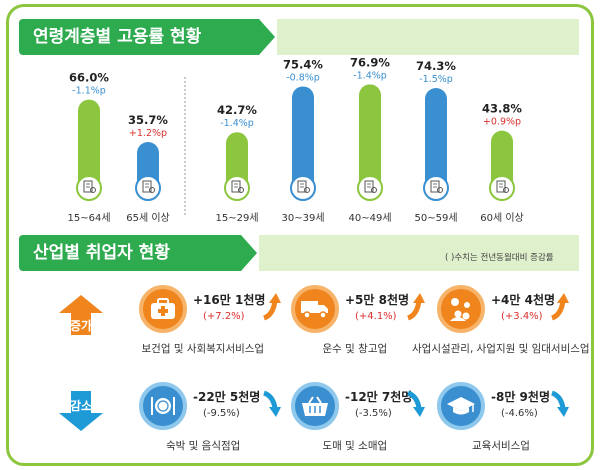 This screenshot has height=470, width=600. What do you see at coordinates (299, 37) in the screenshot?
I see `section1-banner: 연령계층별 고용률 현황` at bounding box center [299, 37].